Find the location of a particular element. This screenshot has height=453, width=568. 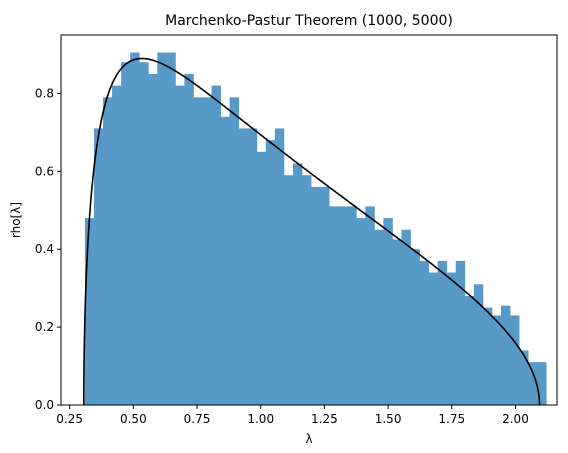

chart-title: Marchenko-Pastur Theorem (1000, 5000) is located at coordinates (309, 21).